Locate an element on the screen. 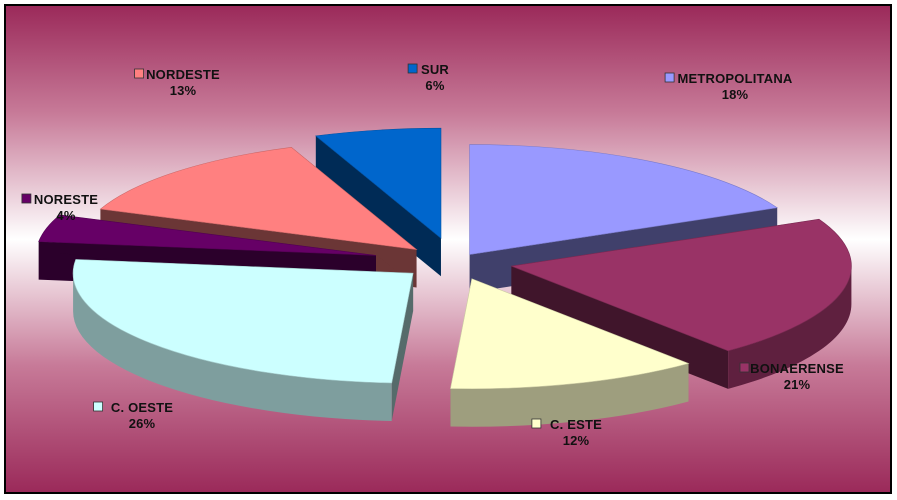 The height and width of the screenshot is (500, 897). category-label: METROPOLITANA is located at coordinates (734, 78).